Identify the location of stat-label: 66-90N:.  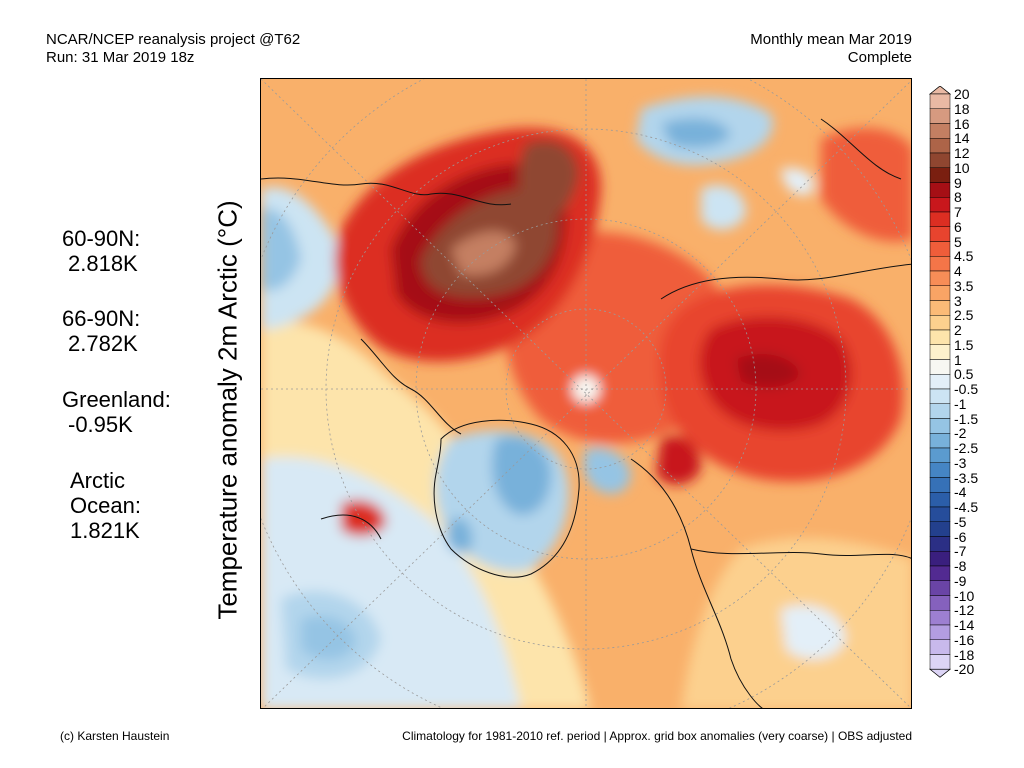
(101, 318).